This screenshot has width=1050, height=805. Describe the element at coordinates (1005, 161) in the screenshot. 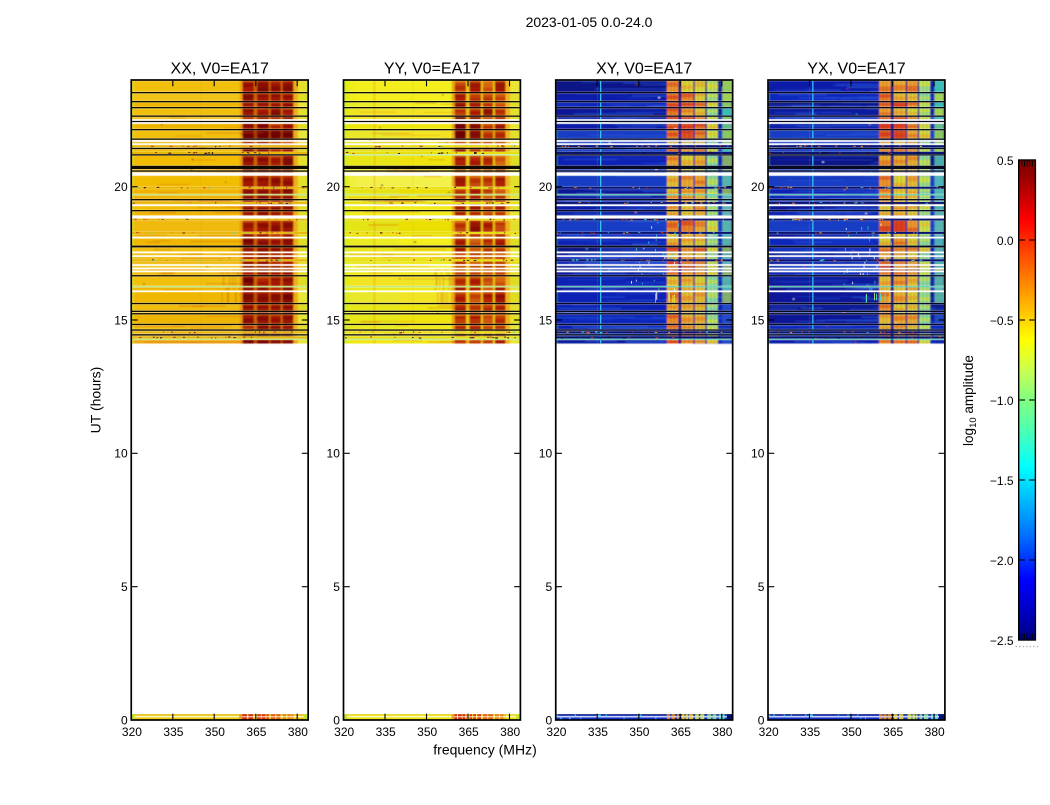

I see `svg-text: 0.5` at that location.